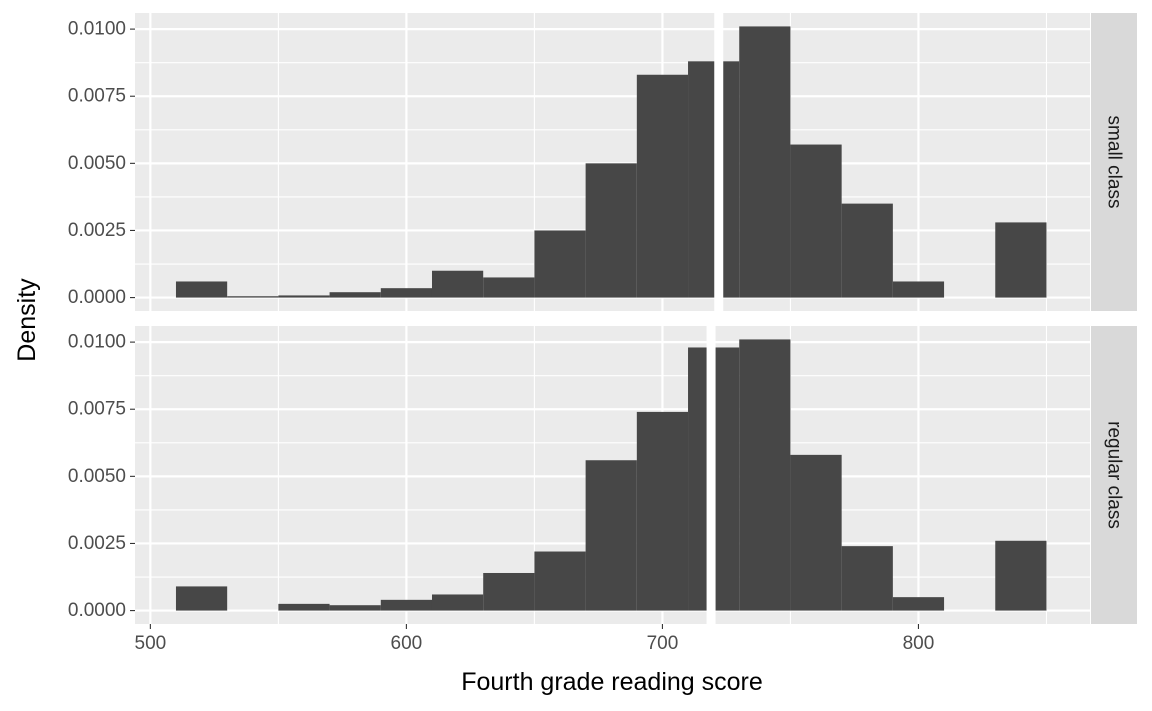 This screenshot has height=711, width=1152. What do you see at coordinates (151, 643) in the screenshot?
I see `x-tick-label: 500` at bounding box center [151, 643].